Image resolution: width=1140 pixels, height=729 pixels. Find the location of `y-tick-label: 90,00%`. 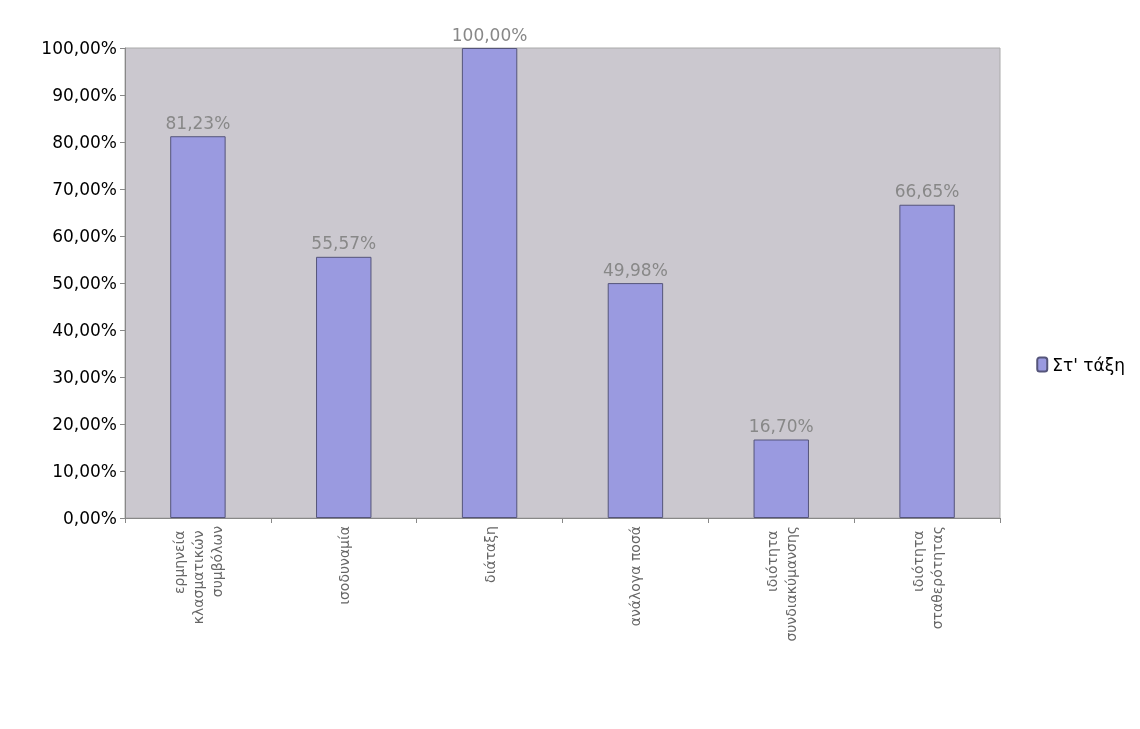

y-tick-label: 90,00% is located at coordinates (84, 95).